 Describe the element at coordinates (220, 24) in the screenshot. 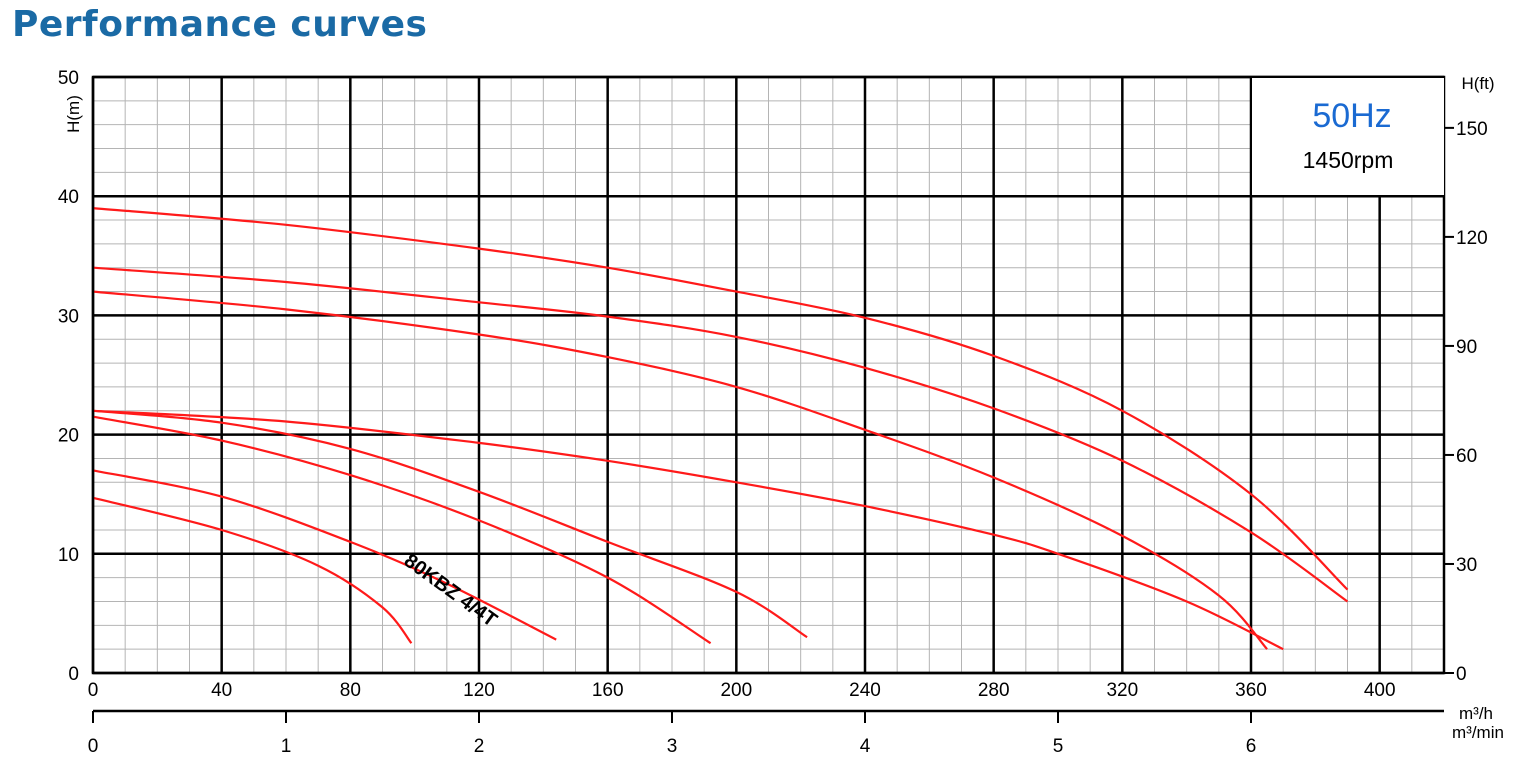

I see `page-title: Performance curves` at that location.